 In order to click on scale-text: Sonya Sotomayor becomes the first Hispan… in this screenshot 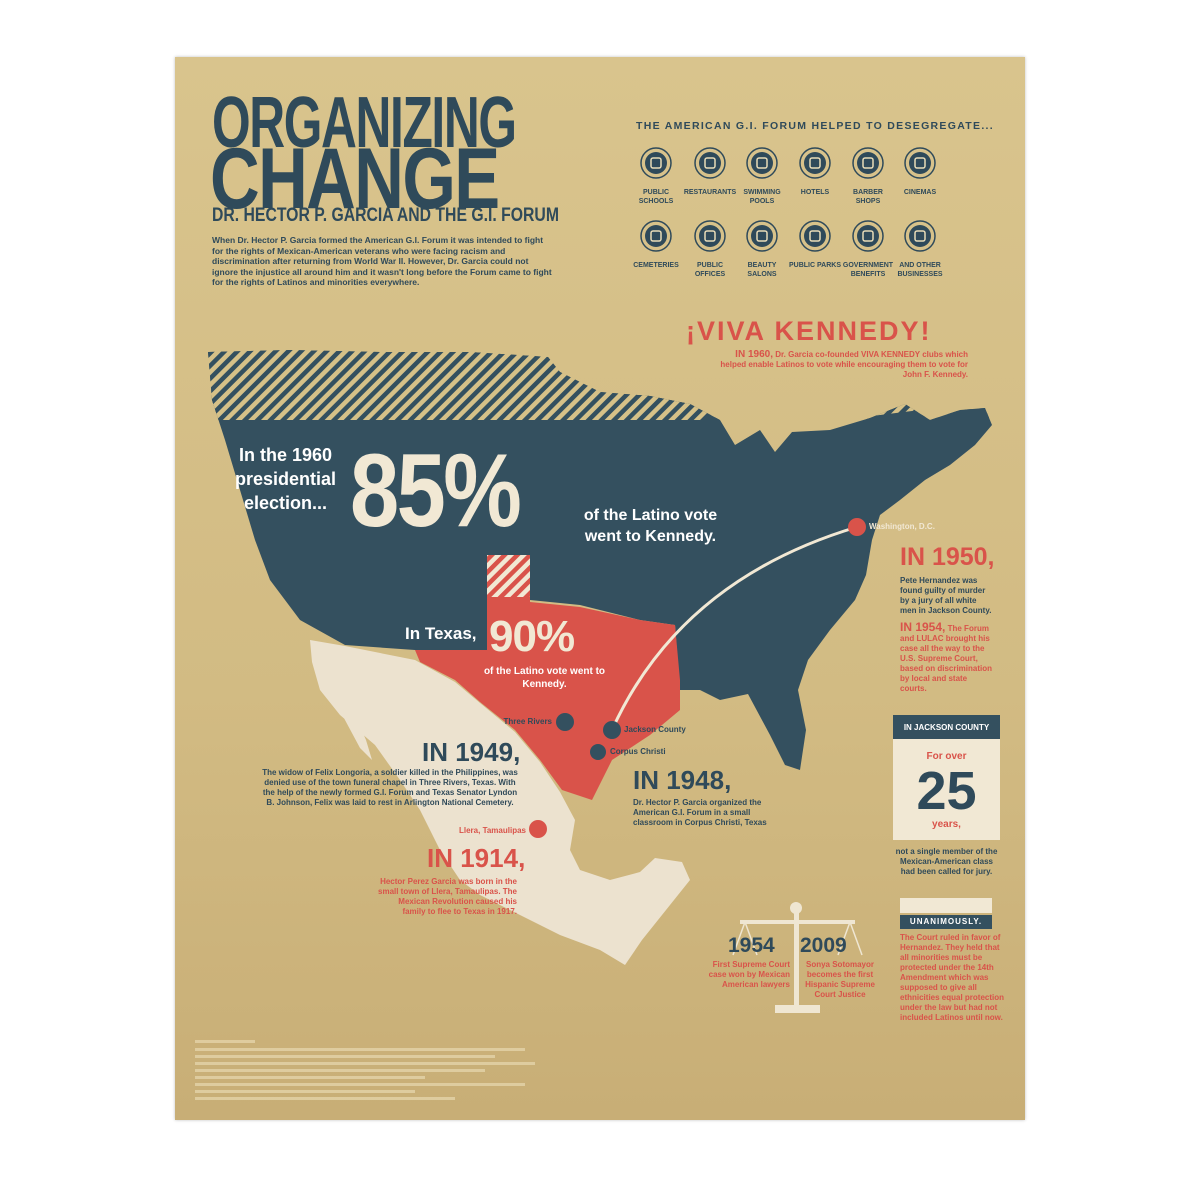, I will do `click(840, 979)`.